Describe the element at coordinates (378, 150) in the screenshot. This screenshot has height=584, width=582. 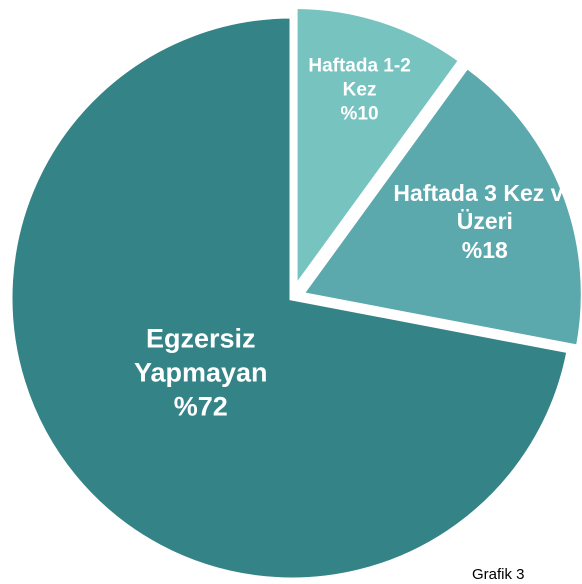
I see `pie-slice` at that location.